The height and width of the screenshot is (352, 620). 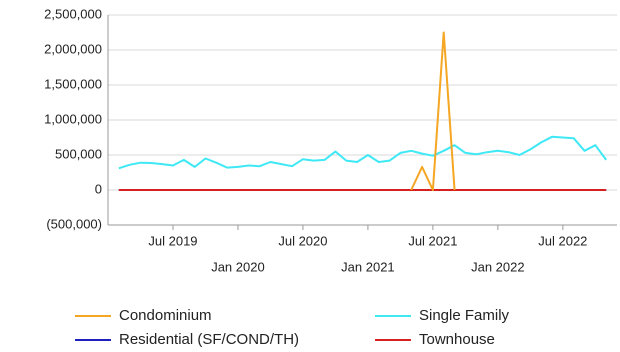 What do you see at coordinates (238, 266) in the screenshot?
I see `x-tick-label: Jan 2020` at bounding box center [238, 266].